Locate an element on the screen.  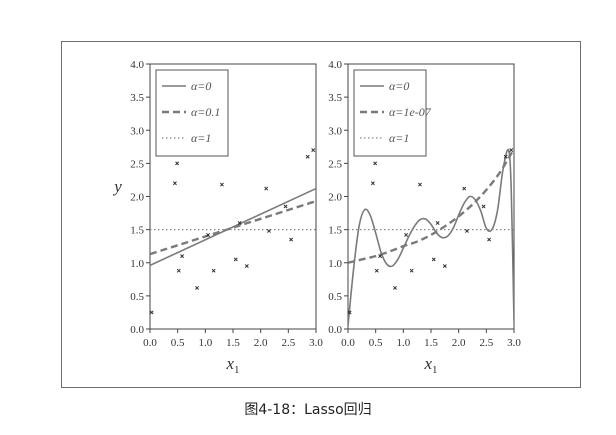
y-axis-label: y is located at coordinates (117, 186).